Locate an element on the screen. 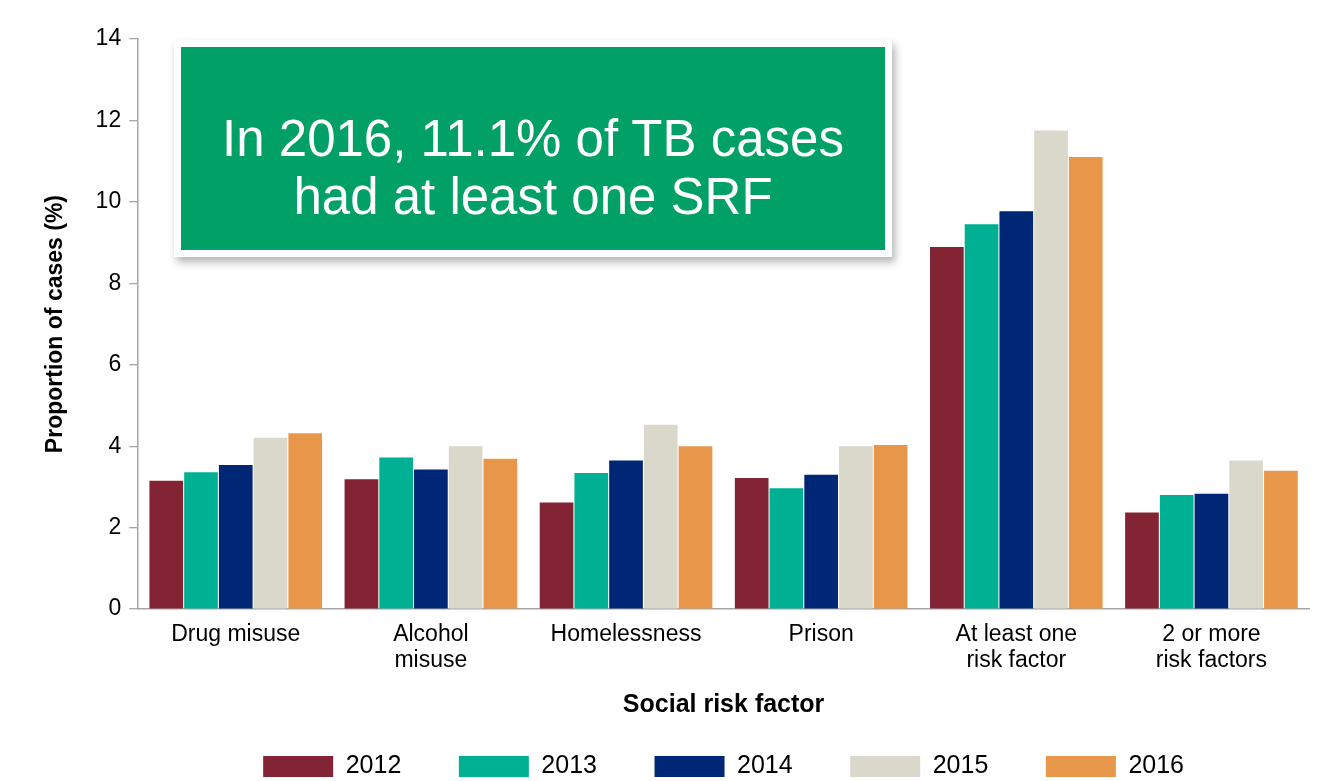  y-tick-label: 0 is located at coordinates (115, 607).